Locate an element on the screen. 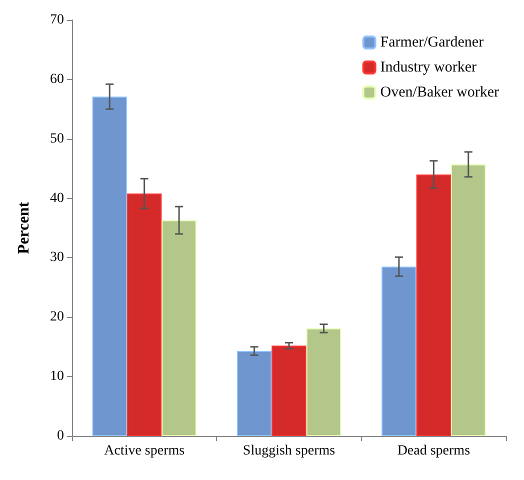 The height and width of the screenshot is (480, 524). legend-label: Oven/Baker worker is located at coordinates (440, 92).